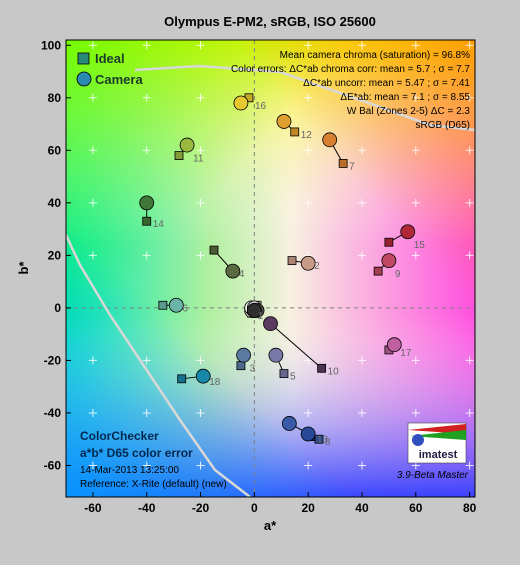 The width and height of the screenshot is (520, 565). Describe the element at coordinates (109, 69) in the screenshot. I see `legend: Ideal Camera` at that location.